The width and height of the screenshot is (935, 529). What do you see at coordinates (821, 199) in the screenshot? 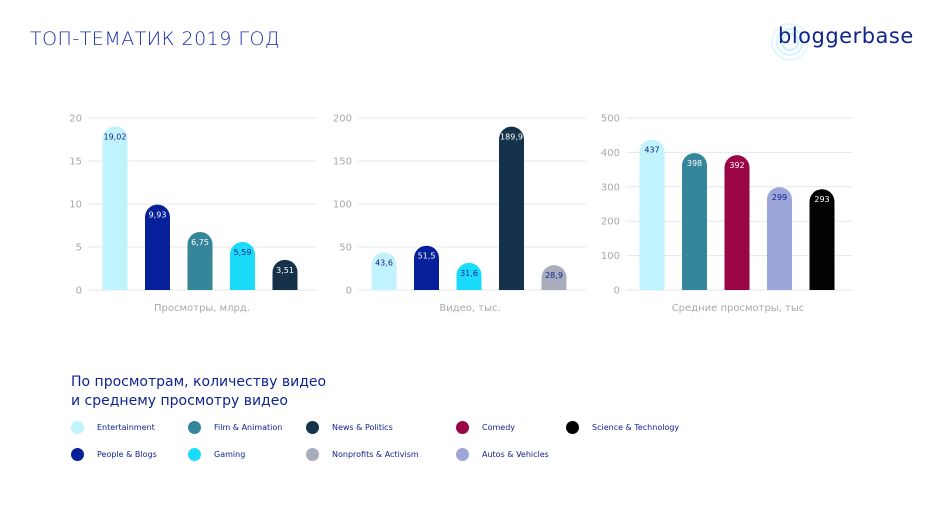
I see `data-label: 293` at bounding box center [821, 199].